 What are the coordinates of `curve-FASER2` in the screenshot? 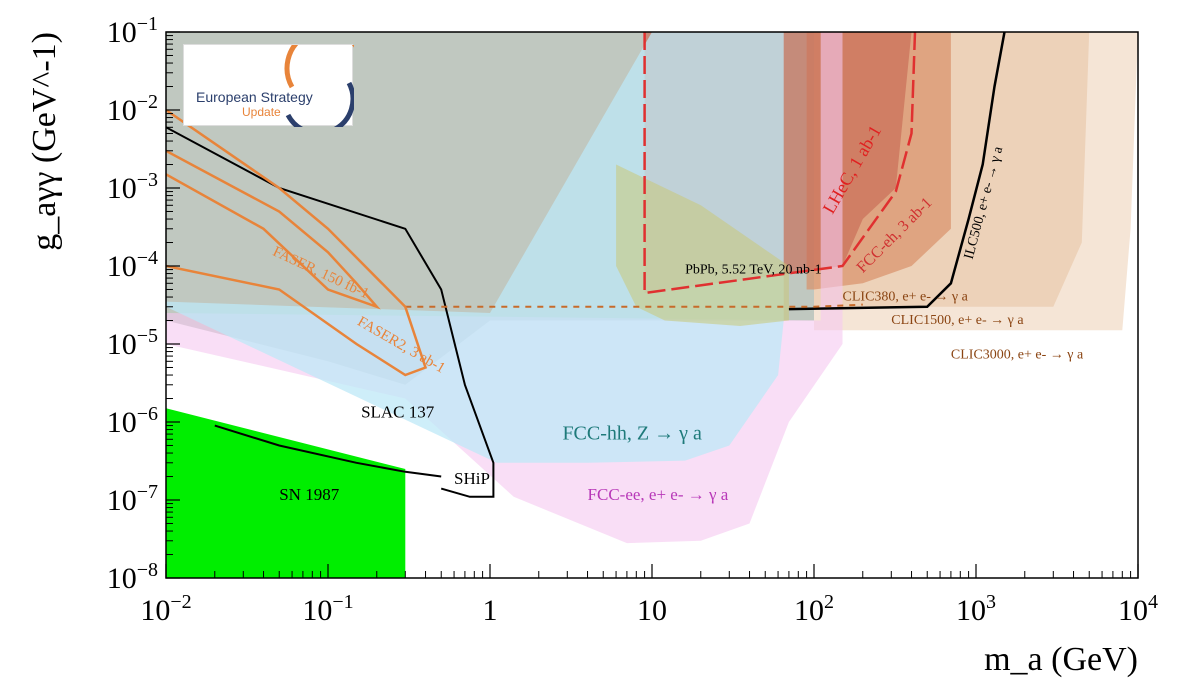 It's located at (297, 242).